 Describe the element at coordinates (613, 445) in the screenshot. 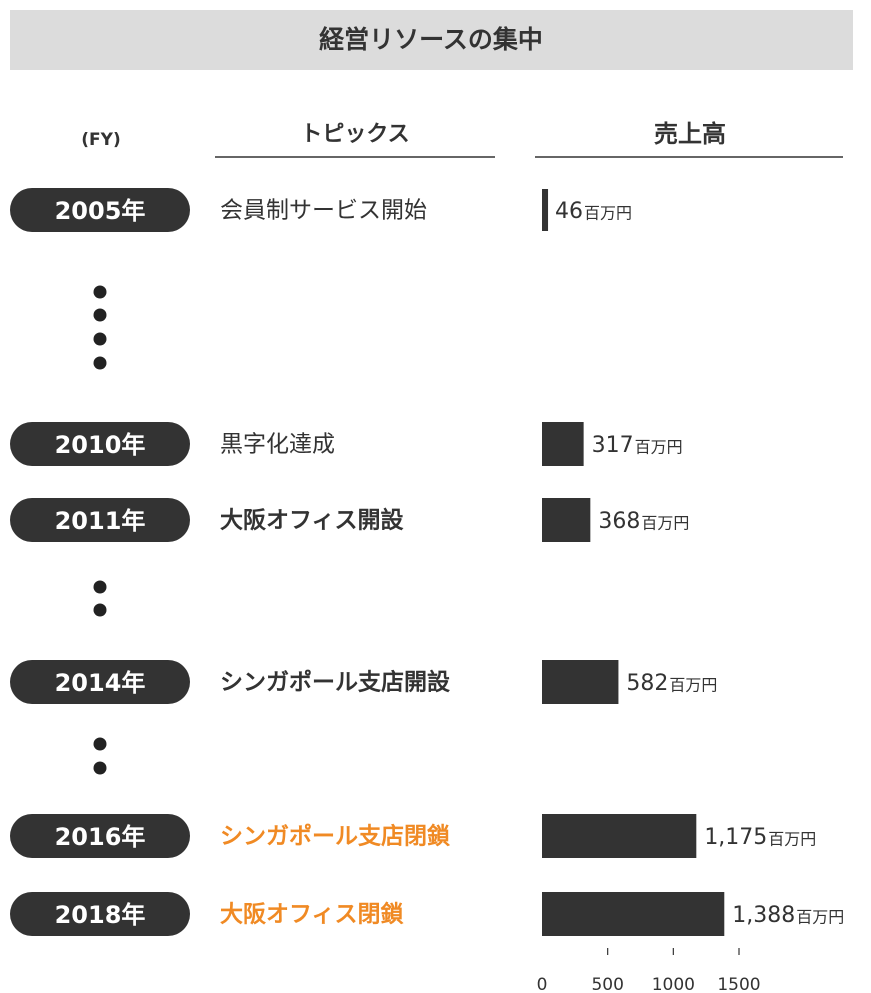

I see `value-label: 317` at that location.